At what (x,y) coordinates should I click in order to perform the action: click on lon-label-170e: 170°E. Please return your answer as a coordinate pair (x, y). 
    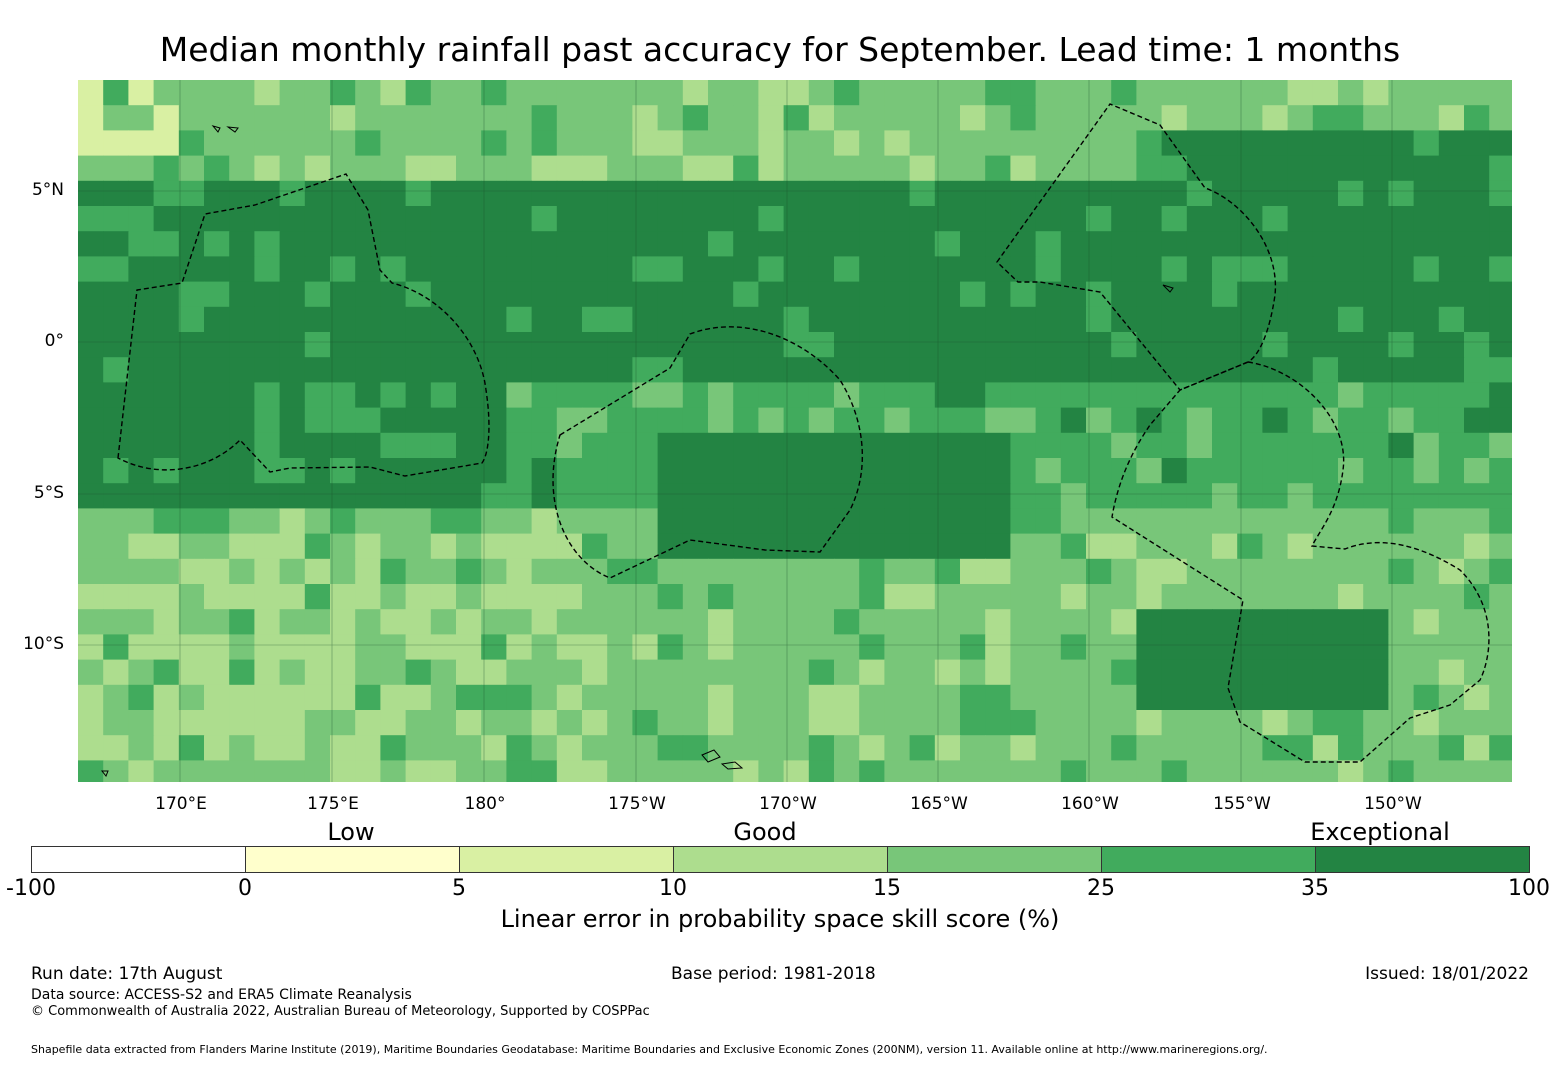
    Looking at the image, I should click on (181, 804).